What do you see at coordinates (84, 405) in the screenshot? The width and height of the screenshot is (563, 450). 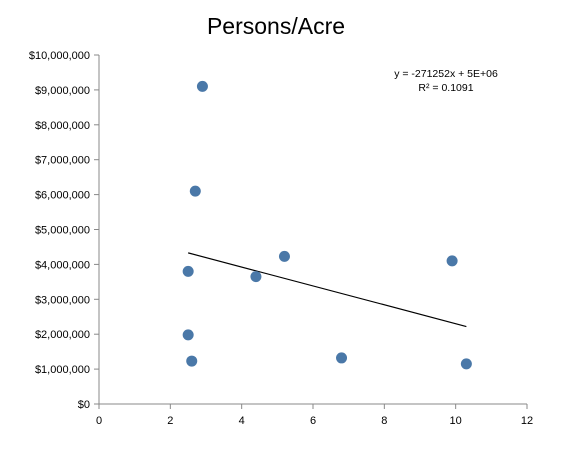 I see `y-tick-label: $0` at bounding box center [84, 405].